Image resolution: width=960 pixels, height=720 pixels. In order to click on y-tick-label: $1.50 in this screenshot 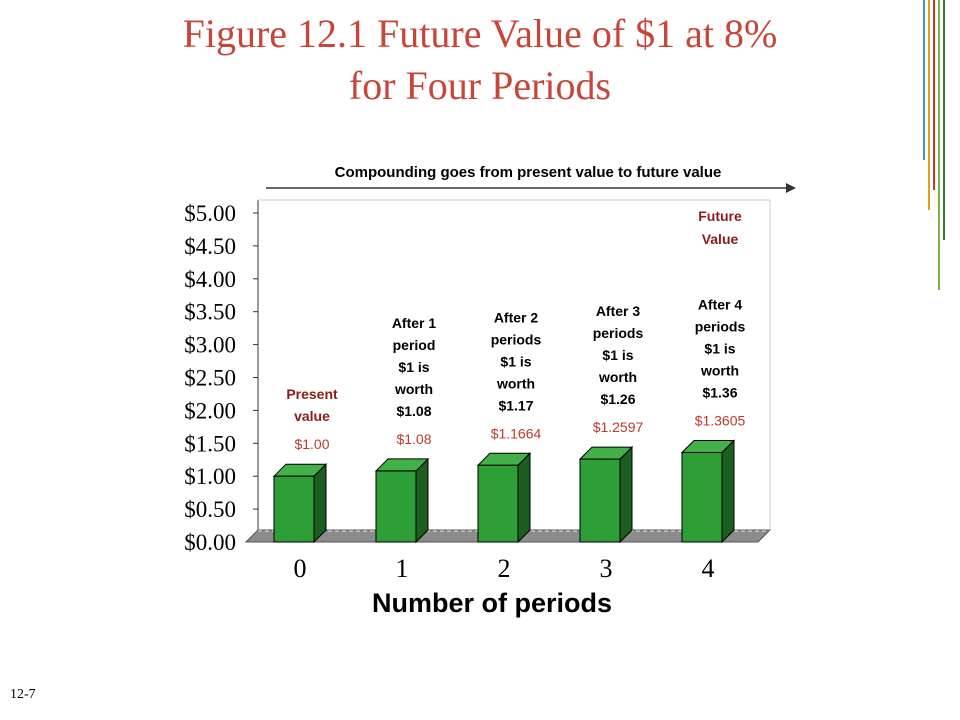, I will do `click(210, 443)`.